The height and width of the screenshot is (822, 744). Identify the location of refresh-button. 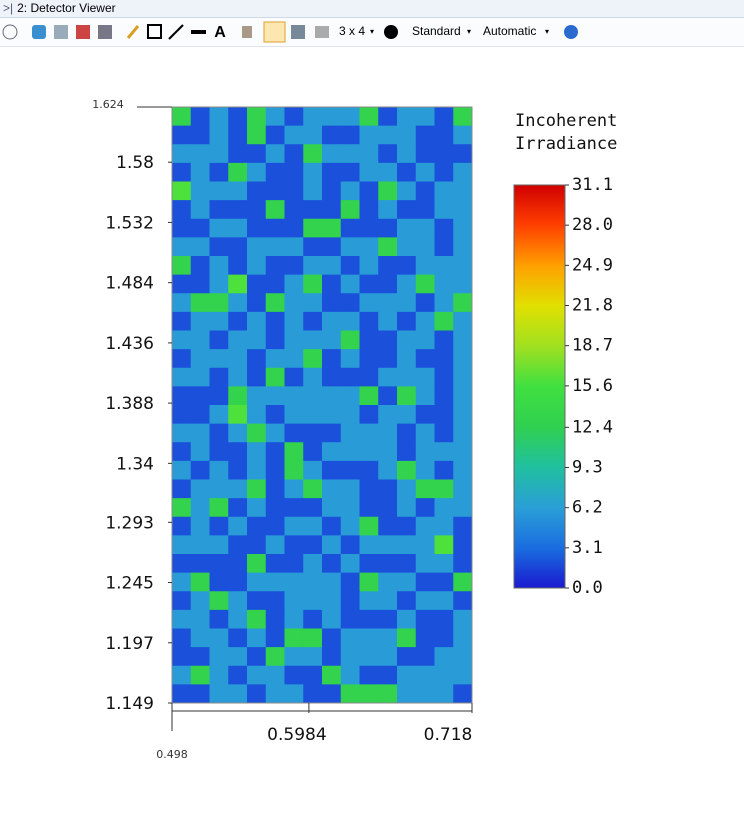
(39, 32).